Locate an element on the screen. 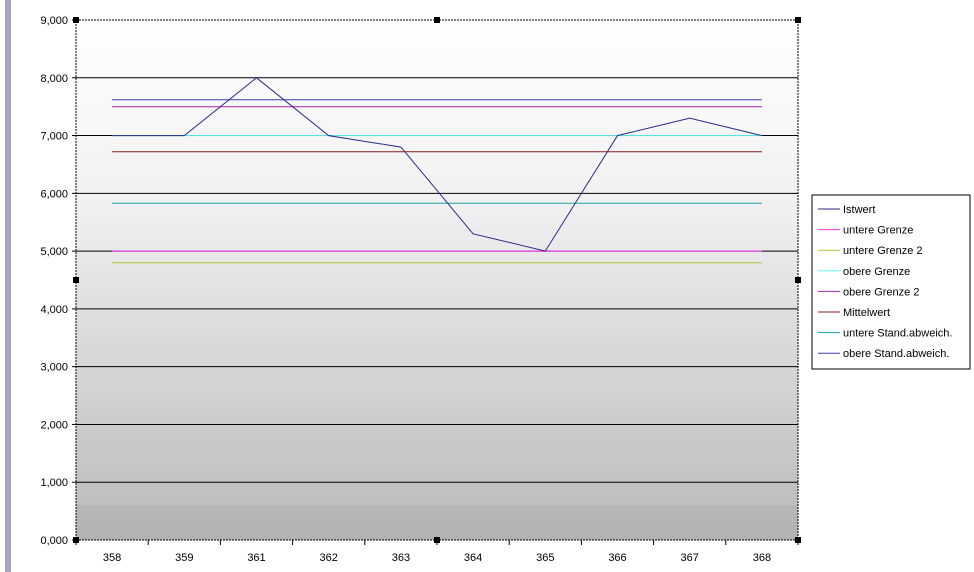 This screenshot has width=974, height=572. x-tick-label: 365 is located at coordinates (545, 558).